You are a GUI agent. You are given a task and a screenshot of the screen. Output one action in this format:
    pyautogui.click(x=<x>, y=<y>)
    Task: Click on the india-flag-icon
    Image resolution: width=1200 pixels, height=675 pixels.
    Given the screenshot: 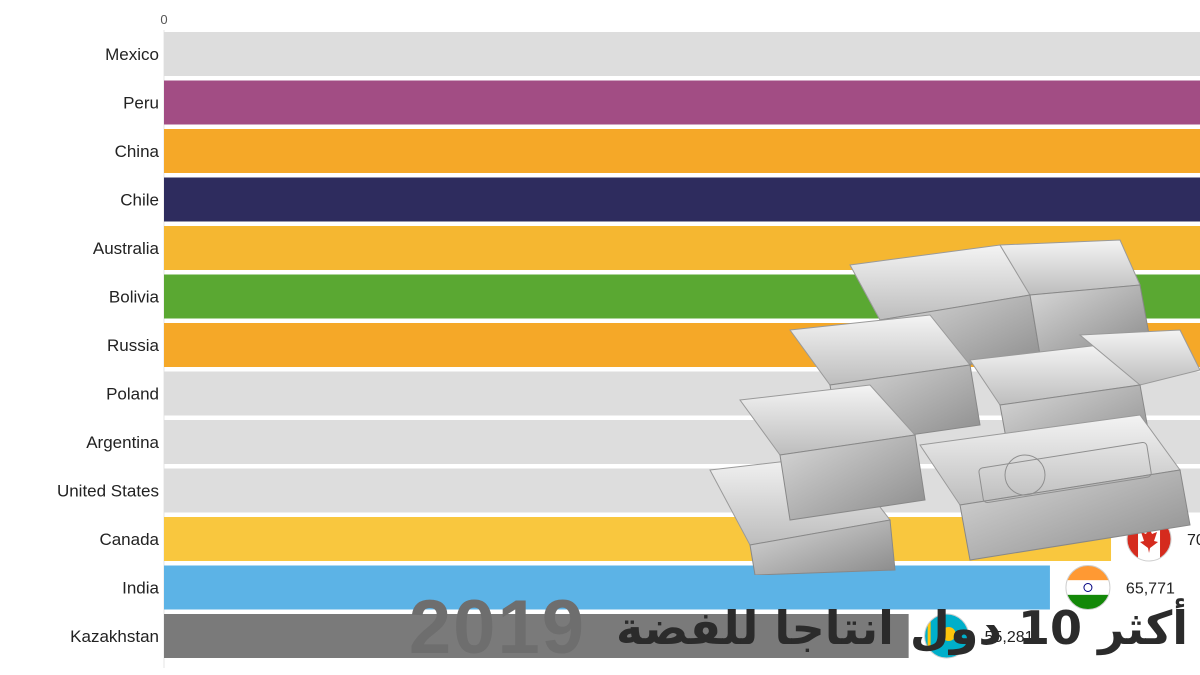 What is the action you would take?
    pyautogui.click(x=1088, y=587)
    